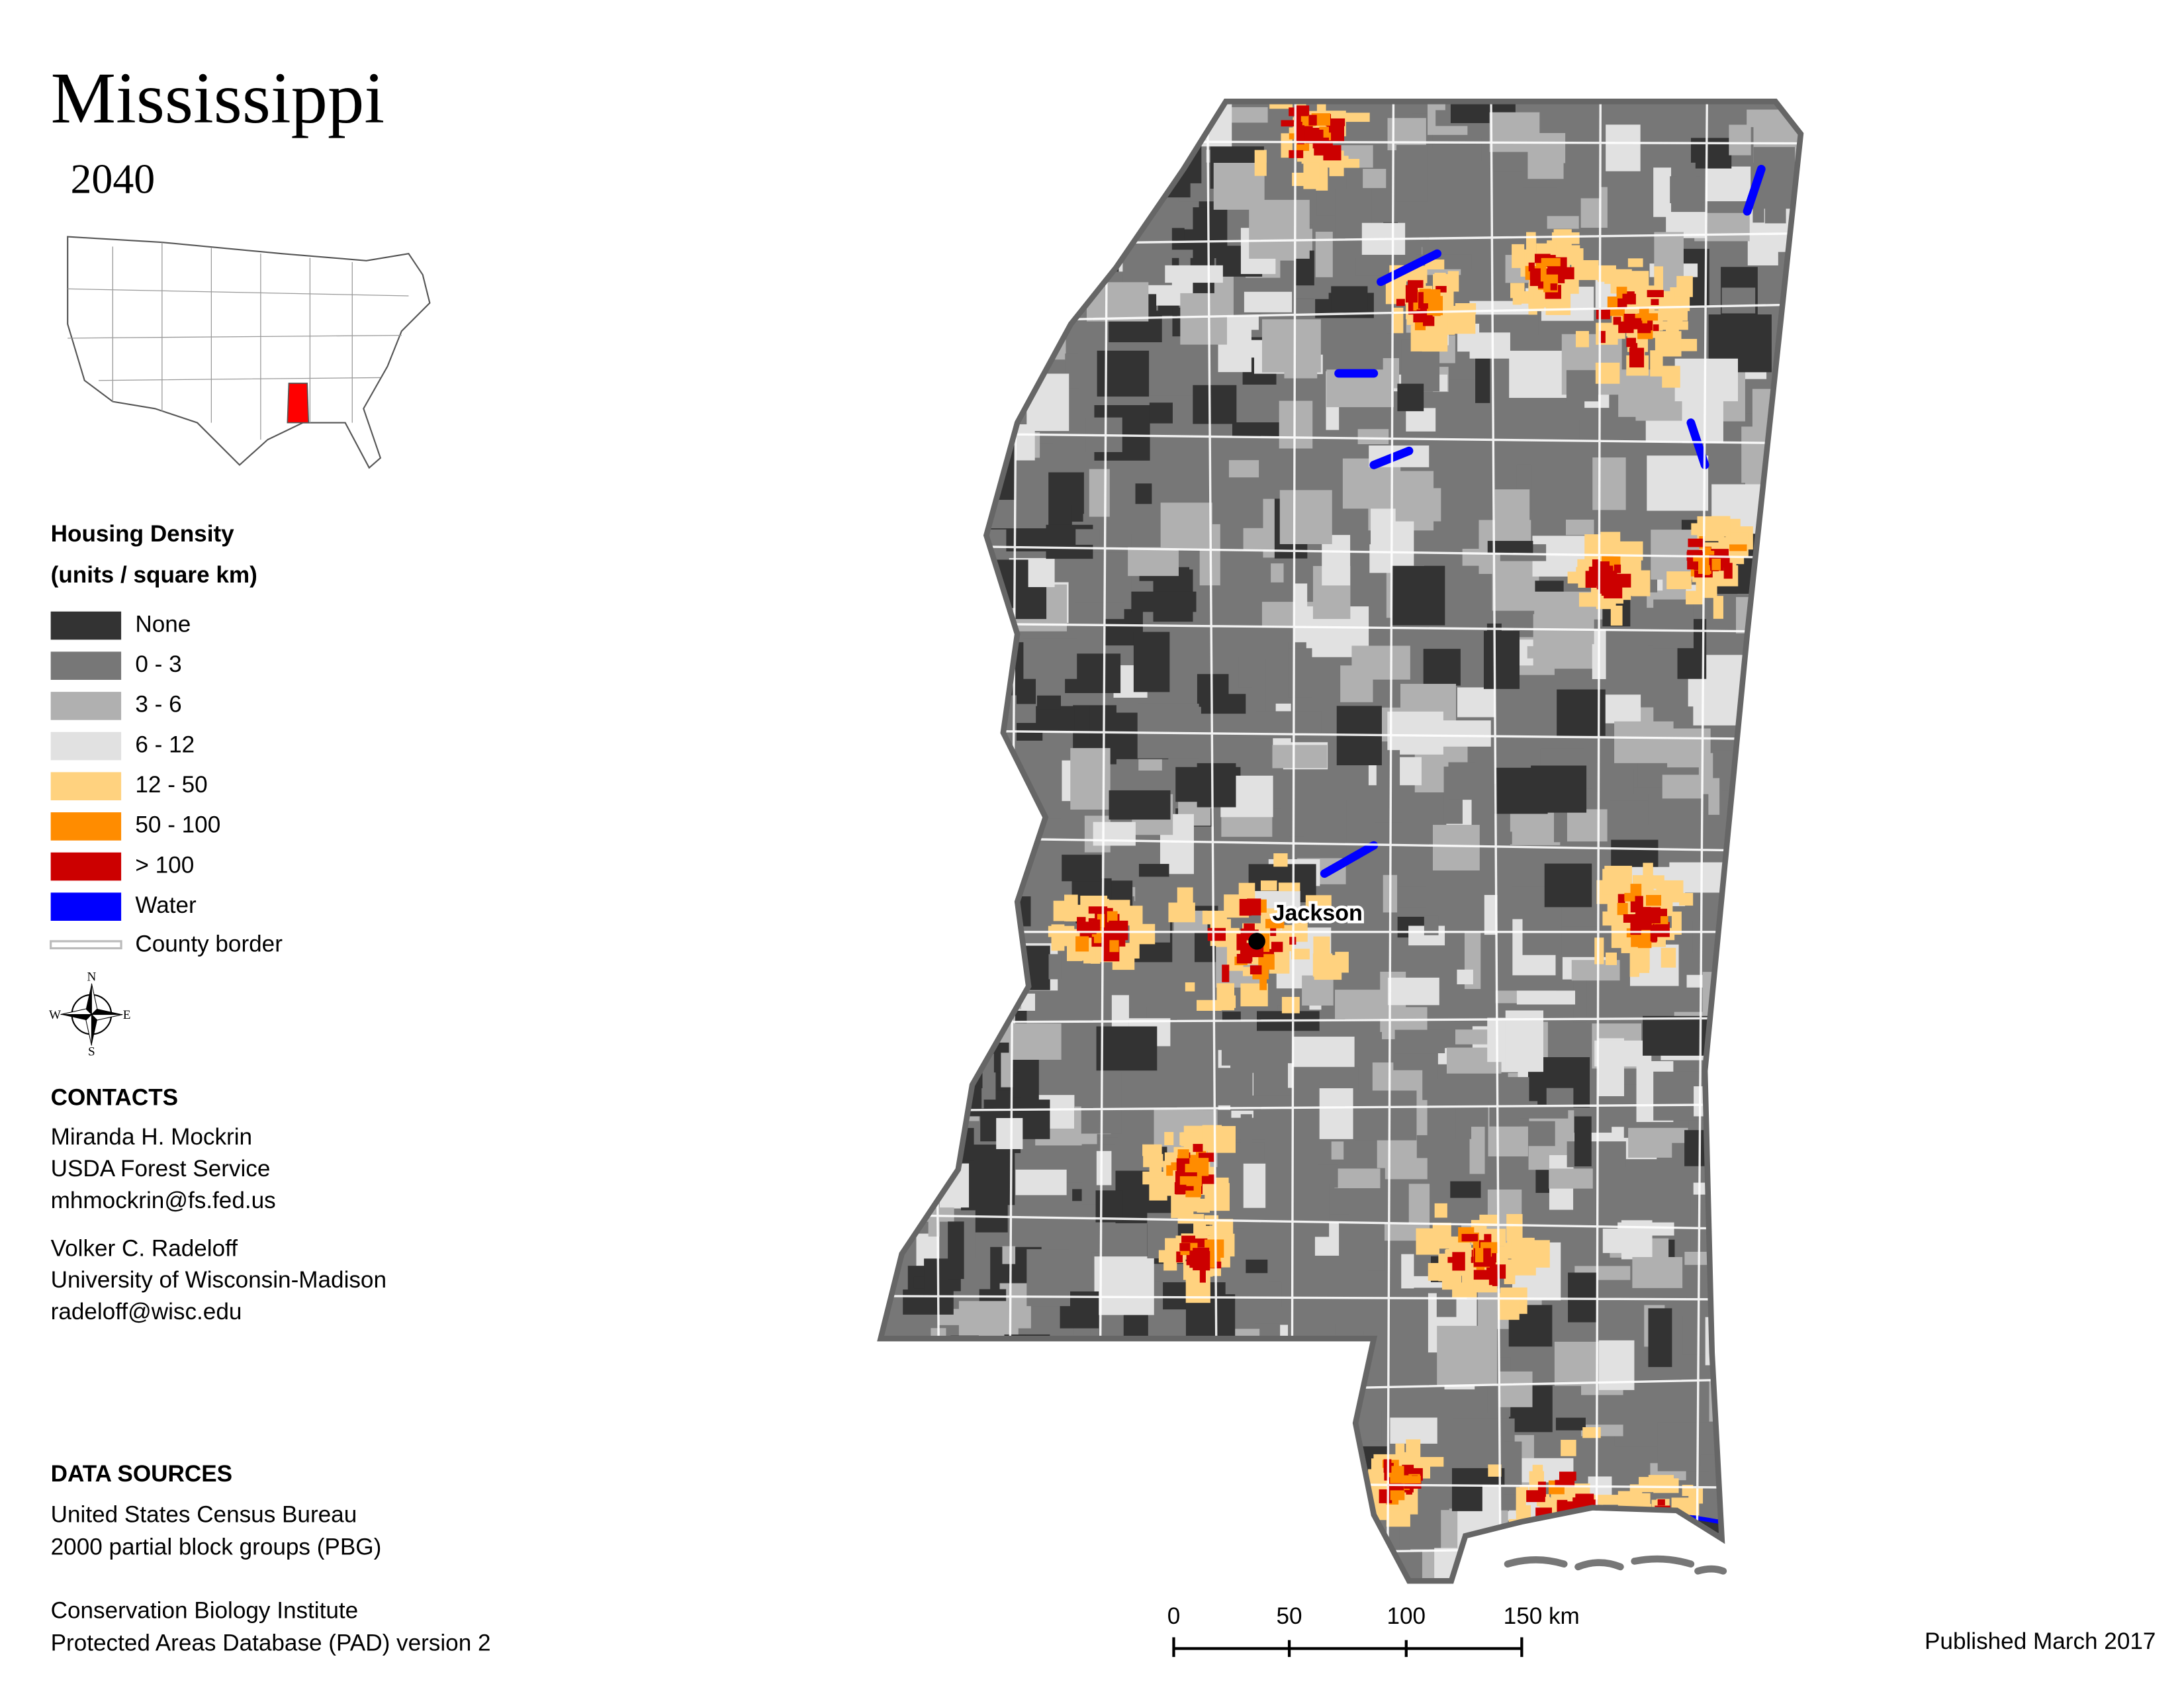 This screenshot has width=2184, height=1688. Describe the element at coordinates (127, 1015) in the screenshot. I see `compass-label: E` at that location.